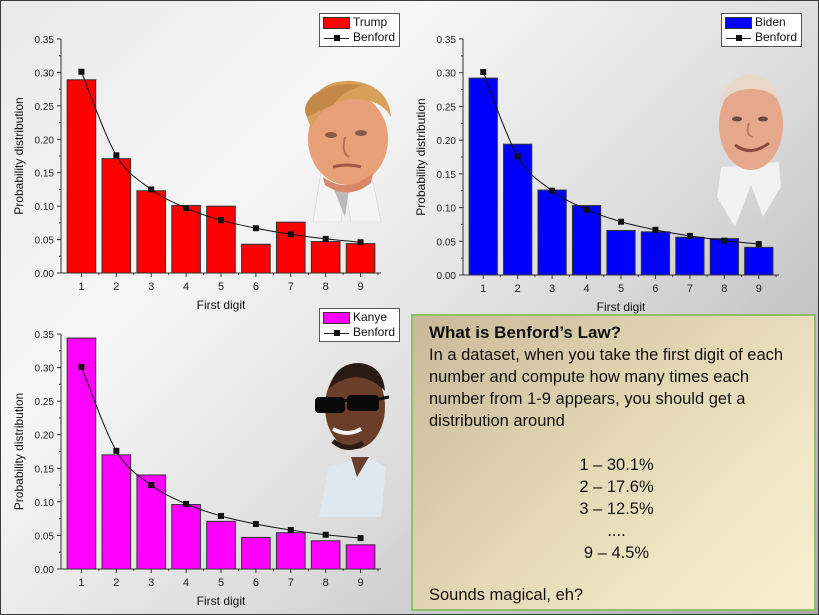  I want to click on explanation-footer: Sounds magical, eh?, so click(506, 595).